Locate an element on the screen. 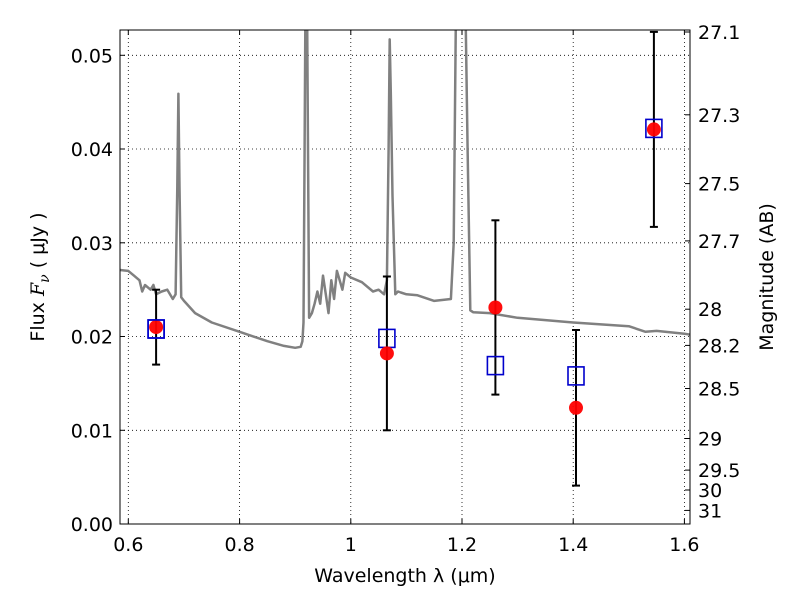 Image resolution: width=800 pixels, height=600 pixels. x-tick-label: 1.4 is located at coordinates (573, 545).